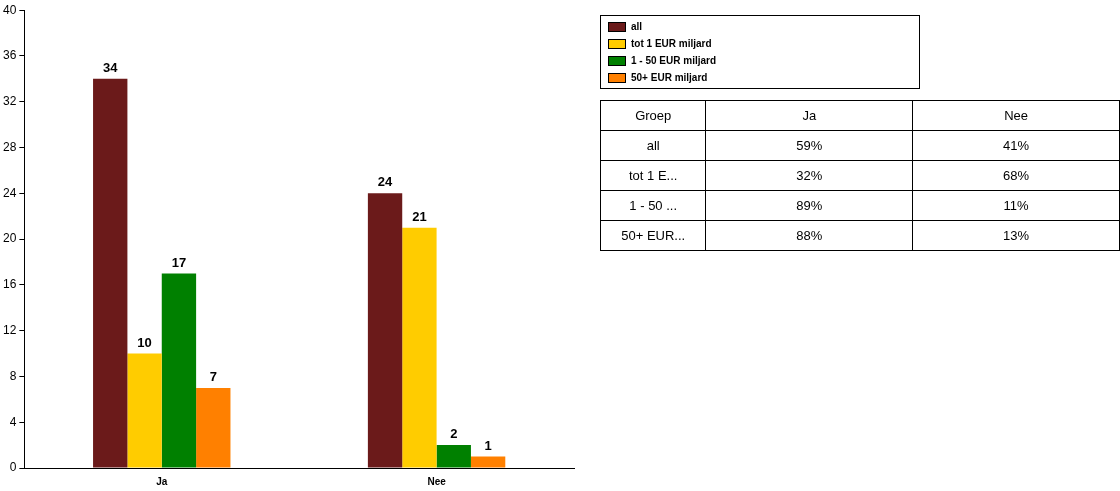 The image size is (1120, 491). What do you see at coordinates (9, 329) in the screenshot?
I see `y-tick-label: 12` at bounding box center [9, 329].